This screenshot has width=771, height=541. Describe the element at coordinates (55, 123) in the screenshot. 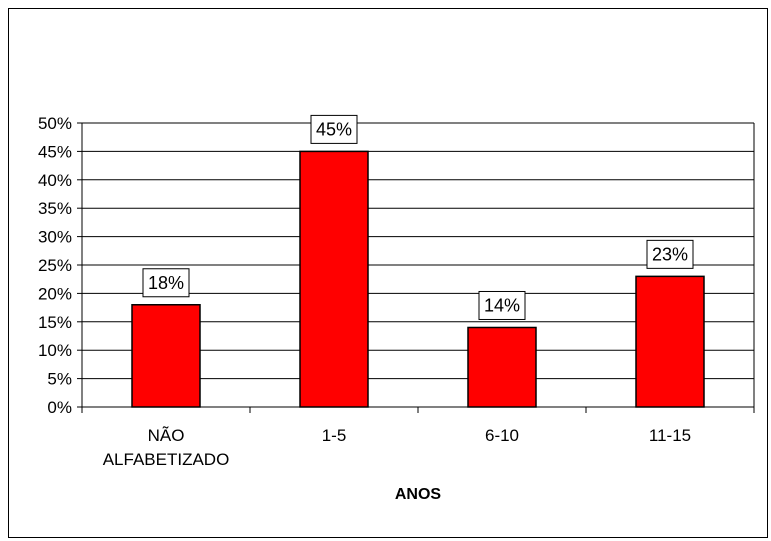

I see `y-tick-label: 50%` at that location.